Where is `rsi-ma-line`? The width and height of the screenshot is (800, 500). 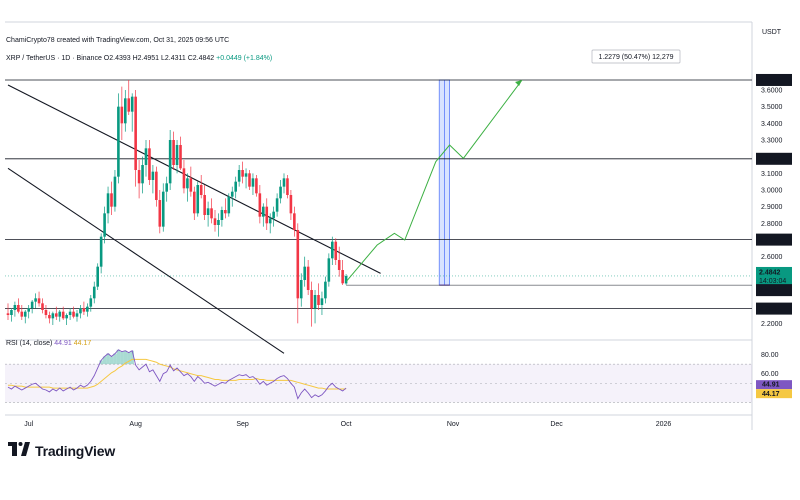
rsi-ma-line is located at coordinates (177, 374).